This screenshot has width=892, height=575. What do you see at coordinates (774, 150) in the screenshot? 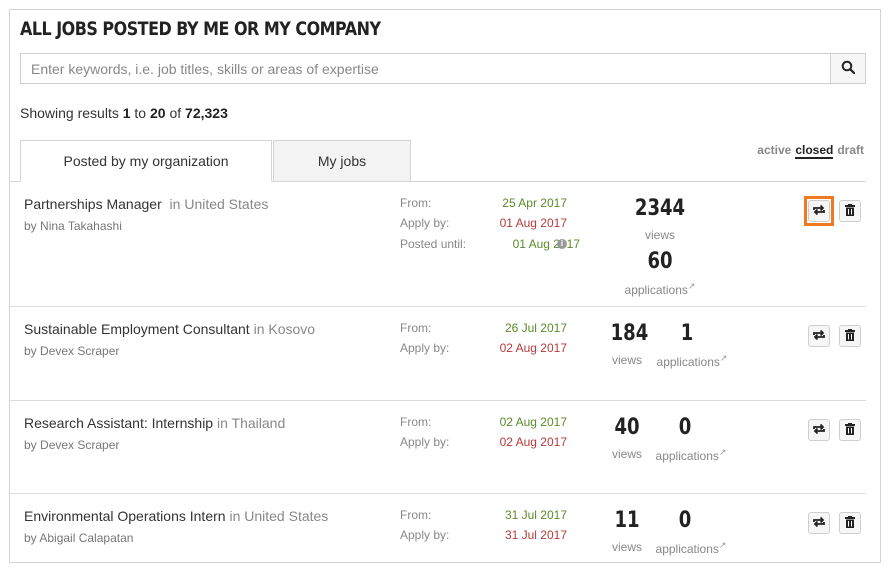
I see `filter-active: active` at bounding box center [774, 150].